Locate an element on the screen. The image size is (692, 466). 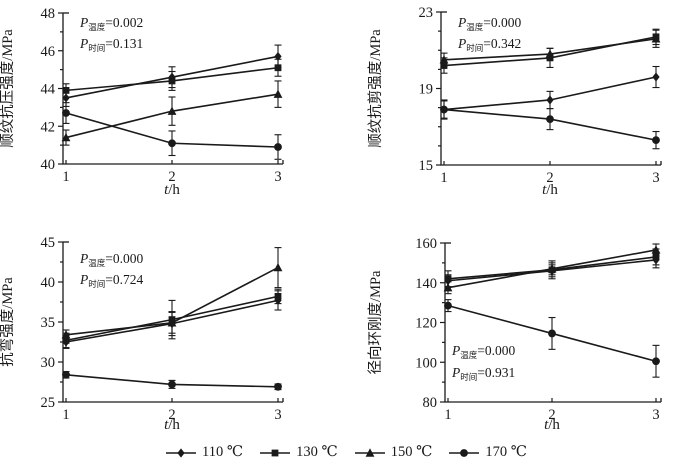
p-value-annotation: P时间=0.342 is located at coordinates (489, 44).